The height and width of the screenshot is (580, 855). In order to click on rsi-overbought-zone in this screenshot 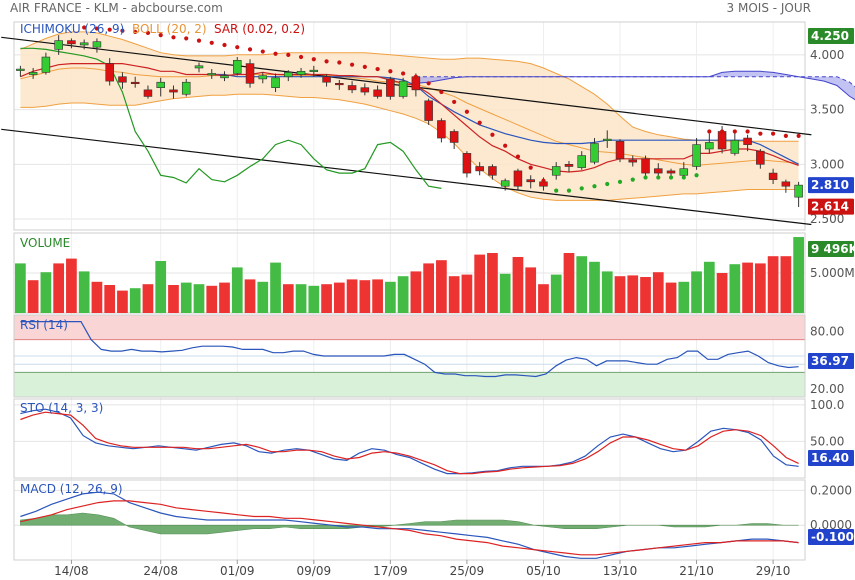, I will do `click(409, 327)`.